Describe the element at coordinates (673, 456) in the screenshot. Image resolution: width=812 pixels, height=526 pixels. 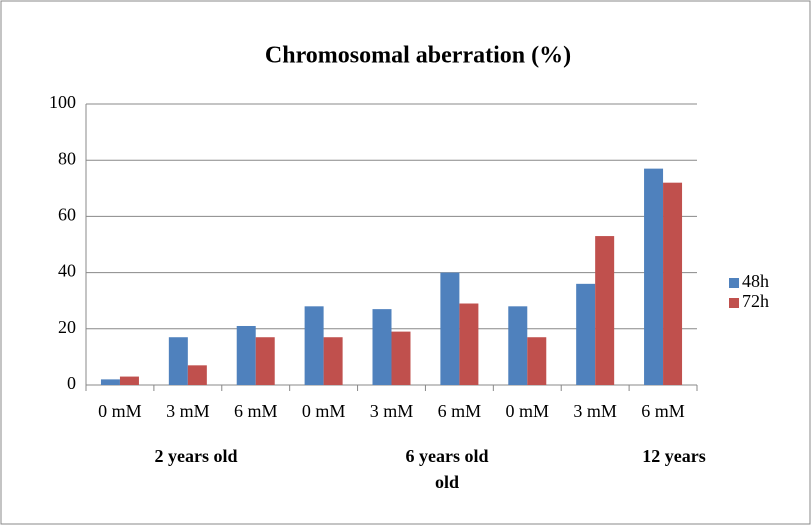
I see `group-label: 12 years` at that location.